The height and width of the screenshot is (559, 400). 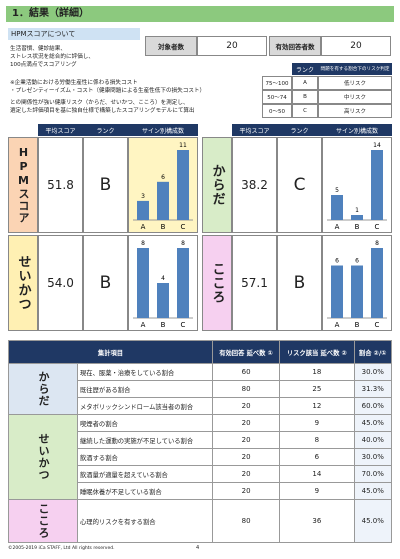 What do you see at coordinates (277, 111) in the screenshot?
I see `rank-cell: 0～50` at bounding box center [277, 111].